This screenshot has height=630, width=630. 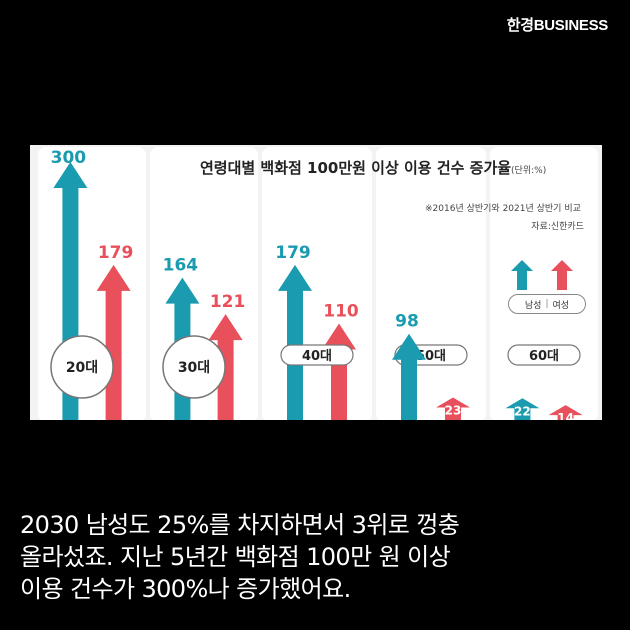 I want to click on category-label-3: 50대, so click(x=431, y=356).